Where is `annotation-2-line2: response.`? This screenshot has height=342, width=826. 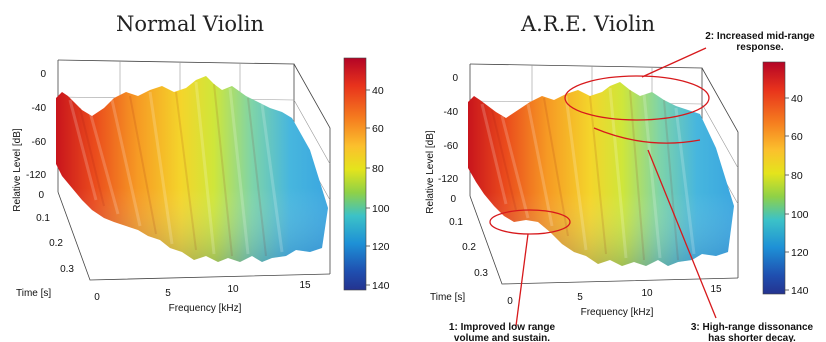 annotation-2-line2: response. is located at coordinates (759, 47).